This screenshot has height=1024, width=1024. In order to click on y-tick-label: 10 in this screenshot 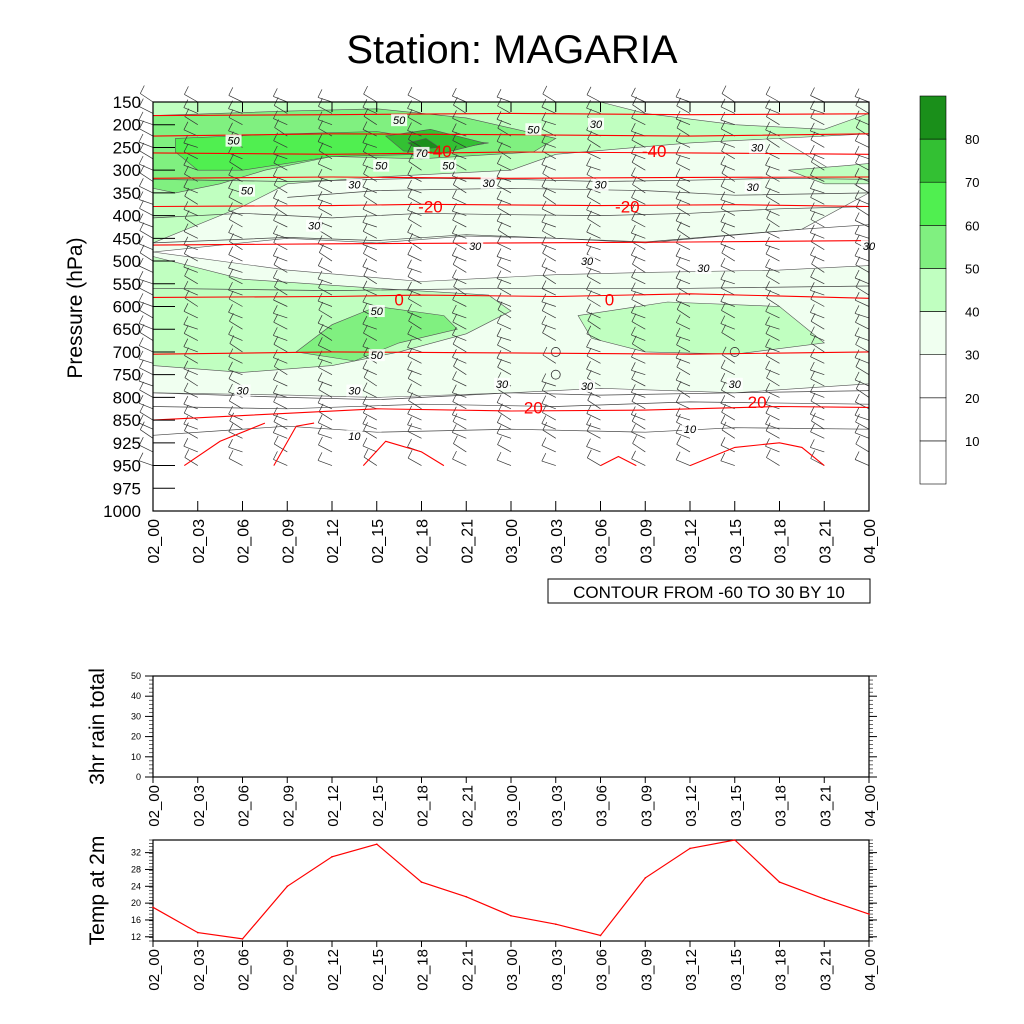, I will do `click(136, 757)`.